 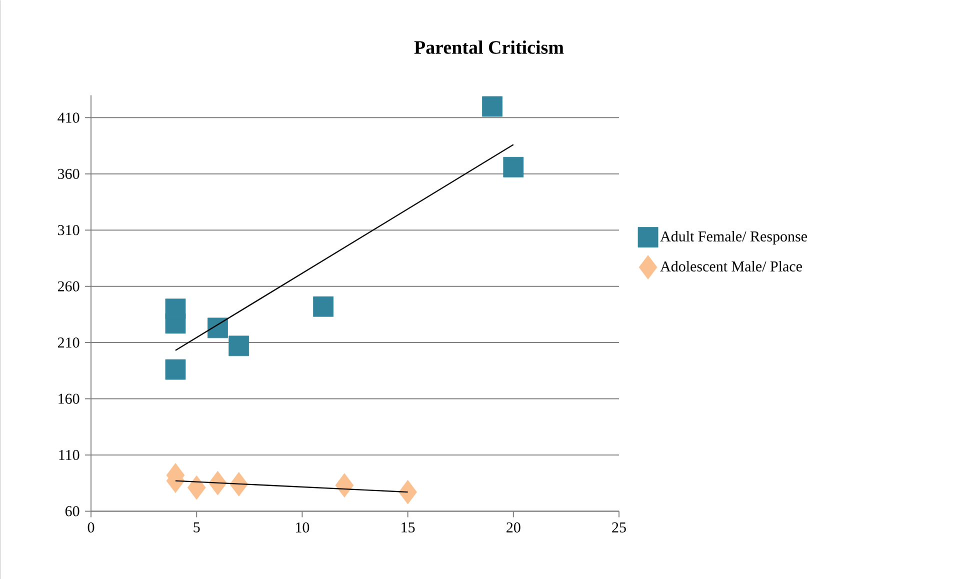 I want to click on y-tick-label: 260, so click(x=69, y=286).